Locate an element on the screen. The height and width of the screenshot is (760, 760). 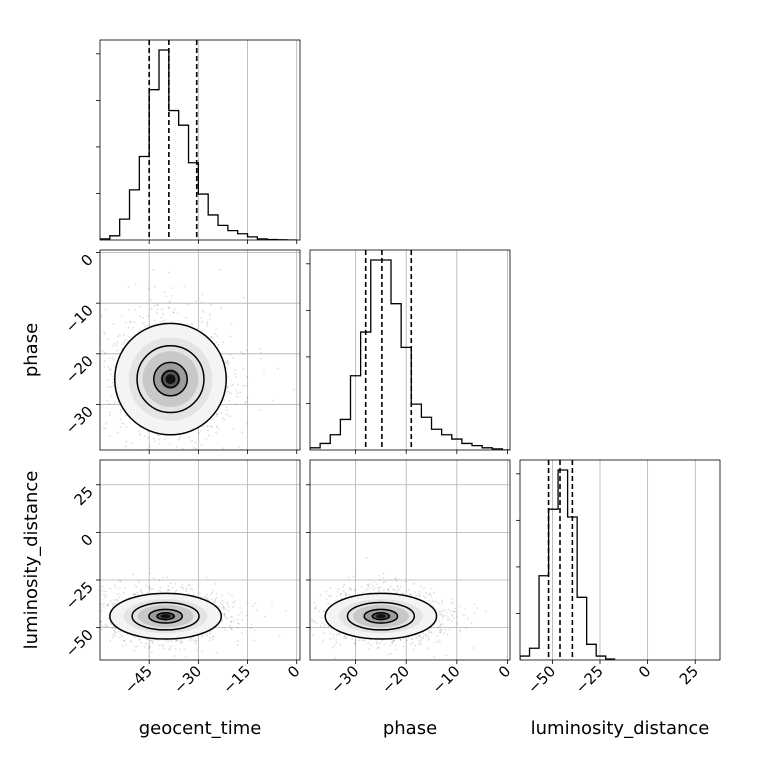
density-contour is located at coordinates (170, 379).